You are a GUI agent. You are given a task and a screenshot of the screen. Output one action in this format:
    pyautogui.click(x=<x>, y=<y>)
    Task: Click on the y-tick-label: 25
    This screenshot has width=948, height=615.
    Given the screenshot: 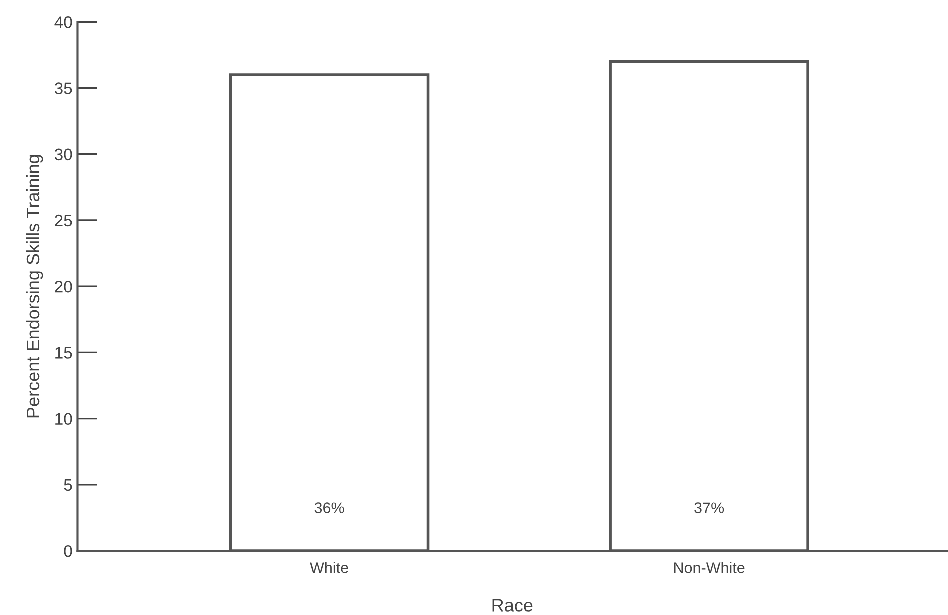 What is the action you would take?
    pyautogui.click(x=63, y=220)
    